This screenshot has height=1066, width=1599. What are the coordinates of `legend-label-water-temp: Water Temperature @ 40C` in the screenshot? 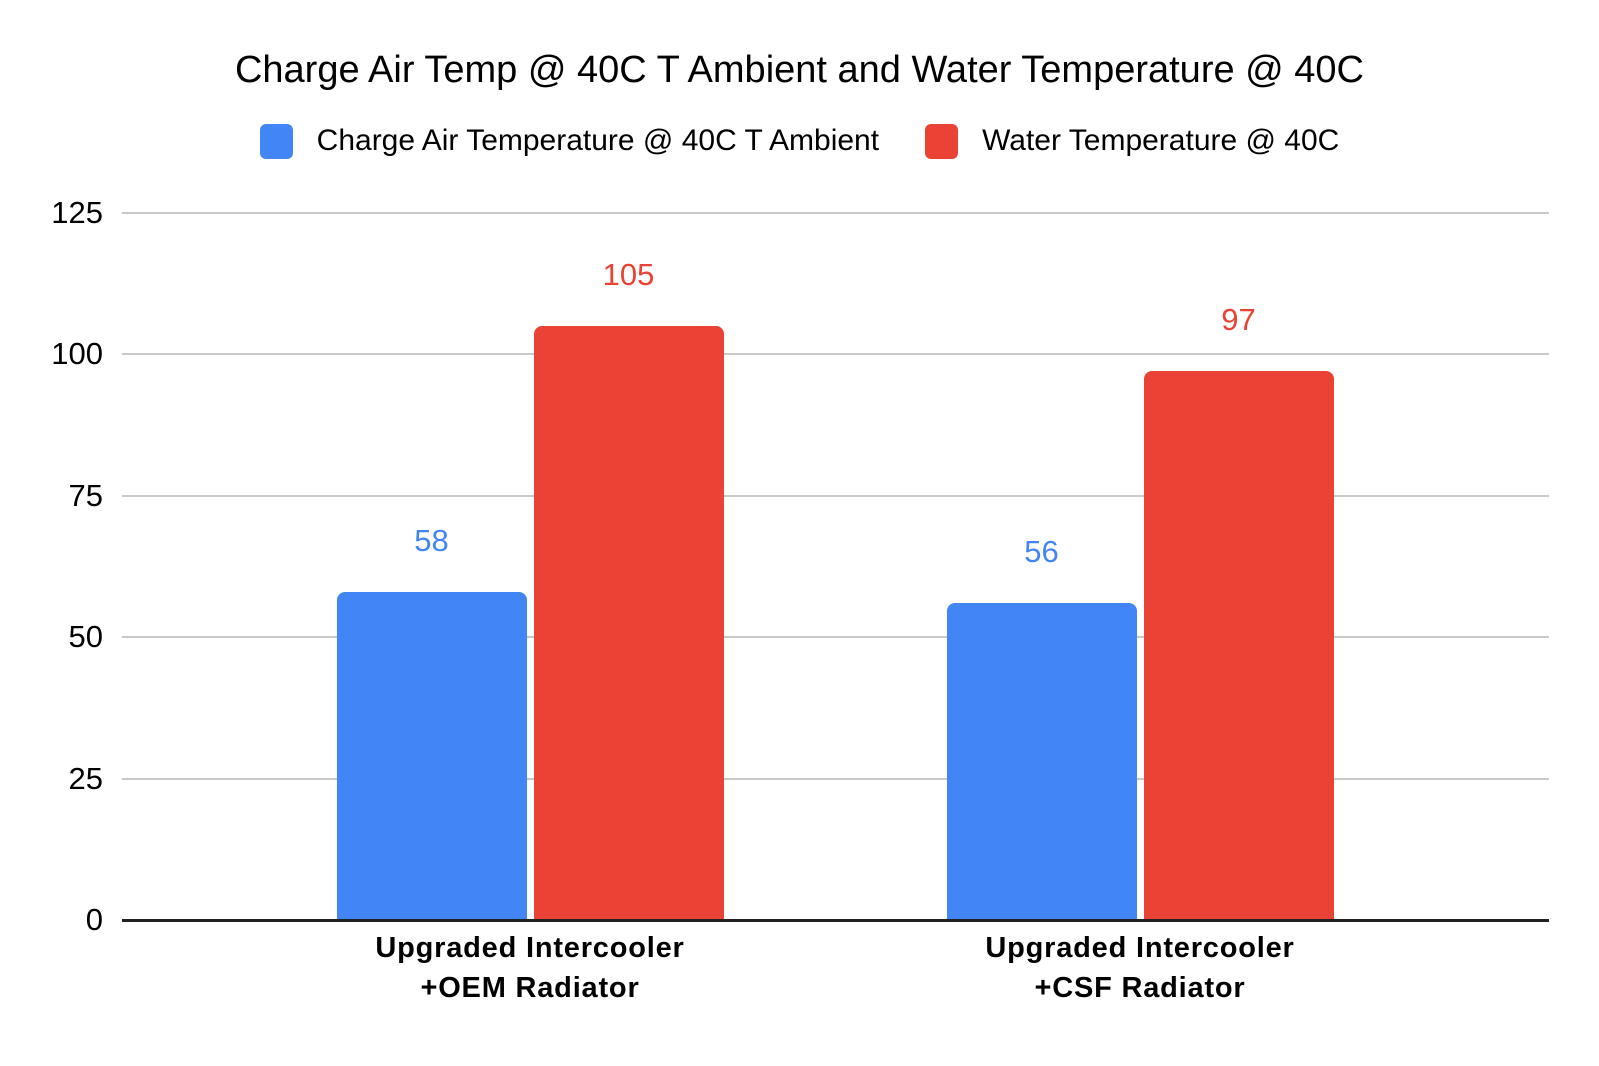 It's located at (1161, 140).